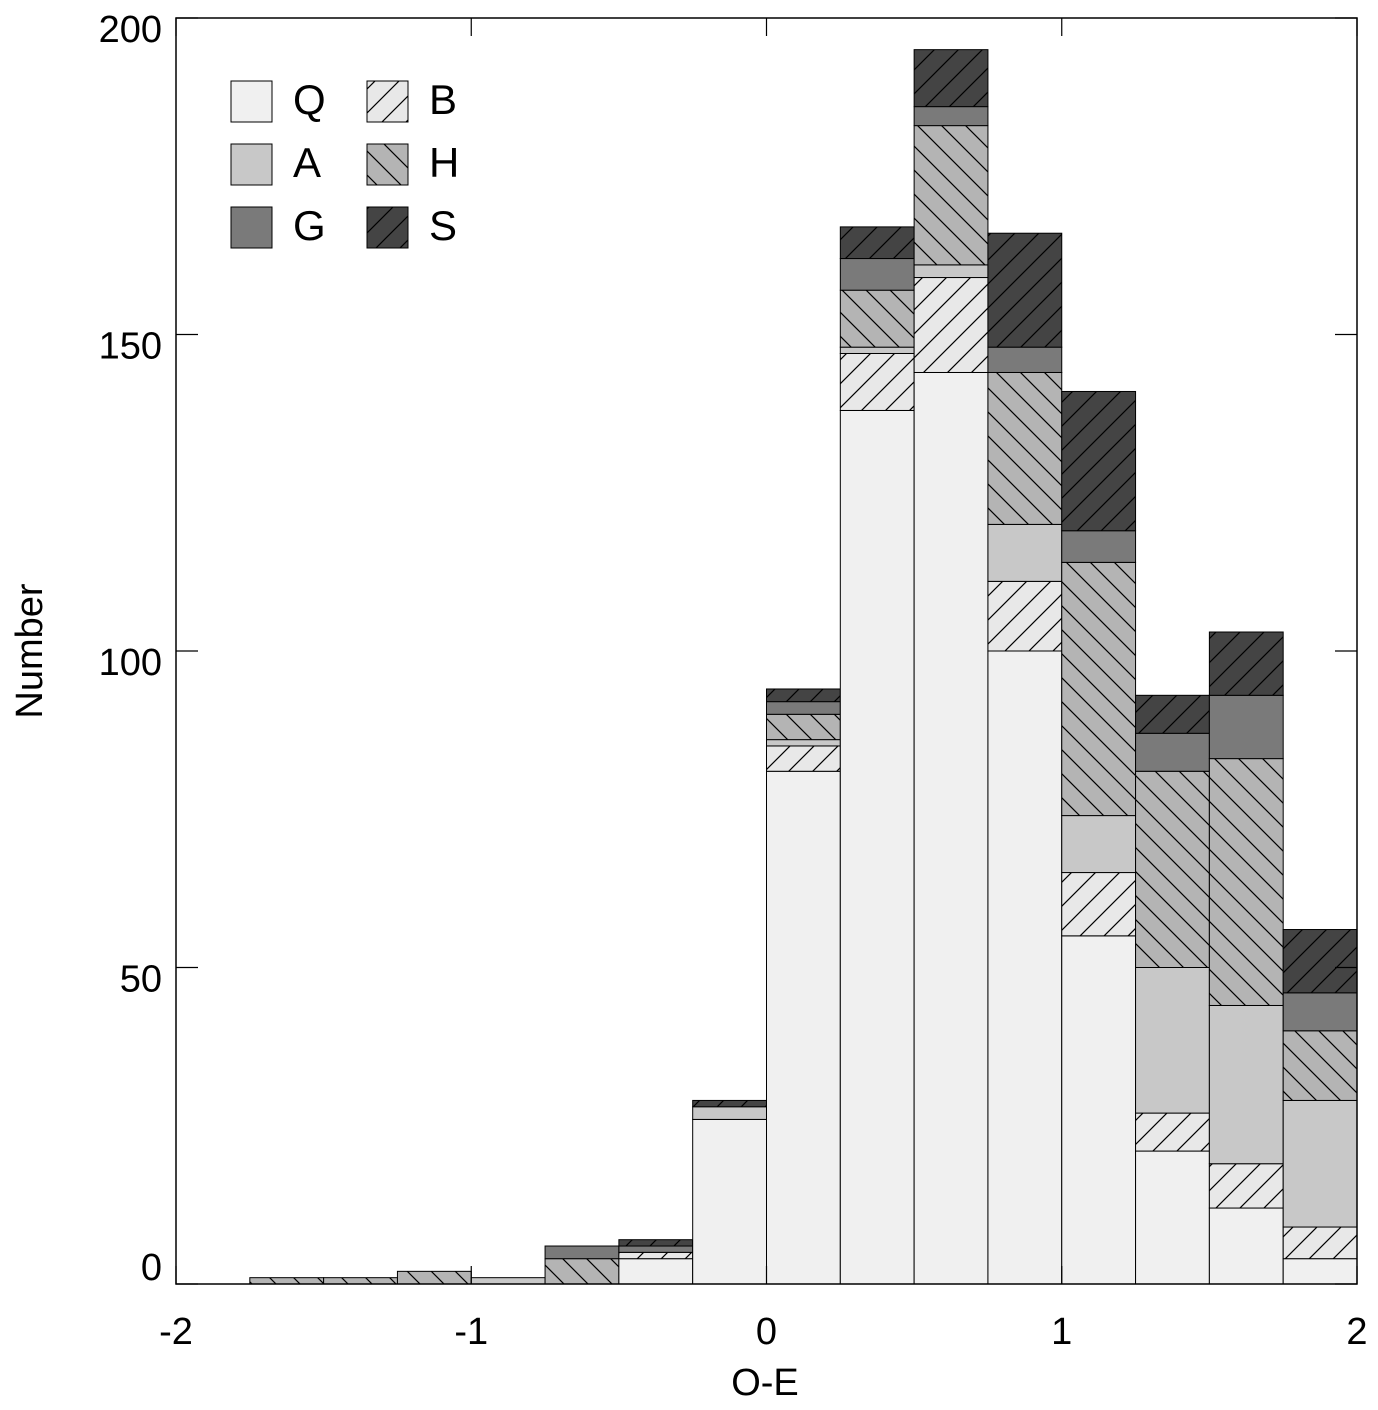 This screenshot has width=1378, height=1410. Describe the element at coordinates (443, 225) in the screenshot. I see `legend-label: S` at that location.